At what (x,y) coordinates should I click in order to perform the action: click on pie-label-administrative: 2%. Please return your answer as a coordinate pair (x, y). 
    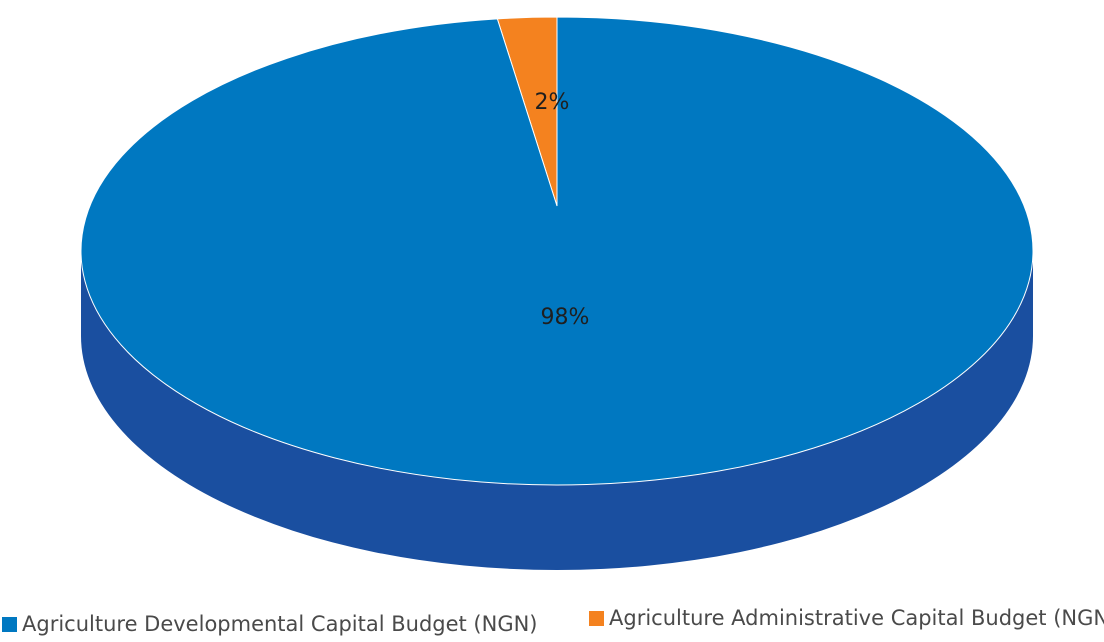
    Looking at the image, I should click on (552, 102).